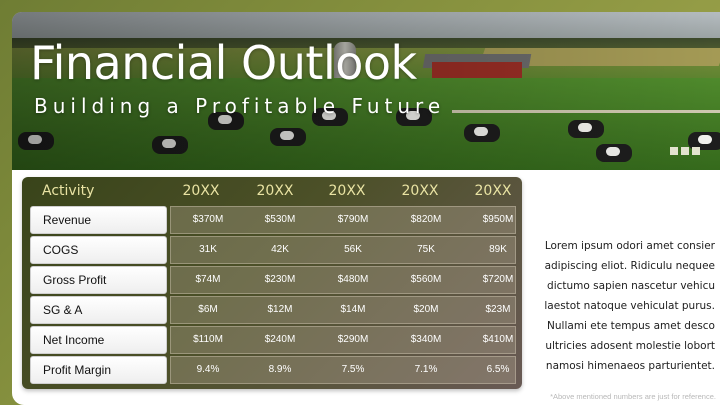 The image size is (720, 405). Describe the element at coordinates (426, 279) in the screenshot. I see `table-cell: $560M` at that location.